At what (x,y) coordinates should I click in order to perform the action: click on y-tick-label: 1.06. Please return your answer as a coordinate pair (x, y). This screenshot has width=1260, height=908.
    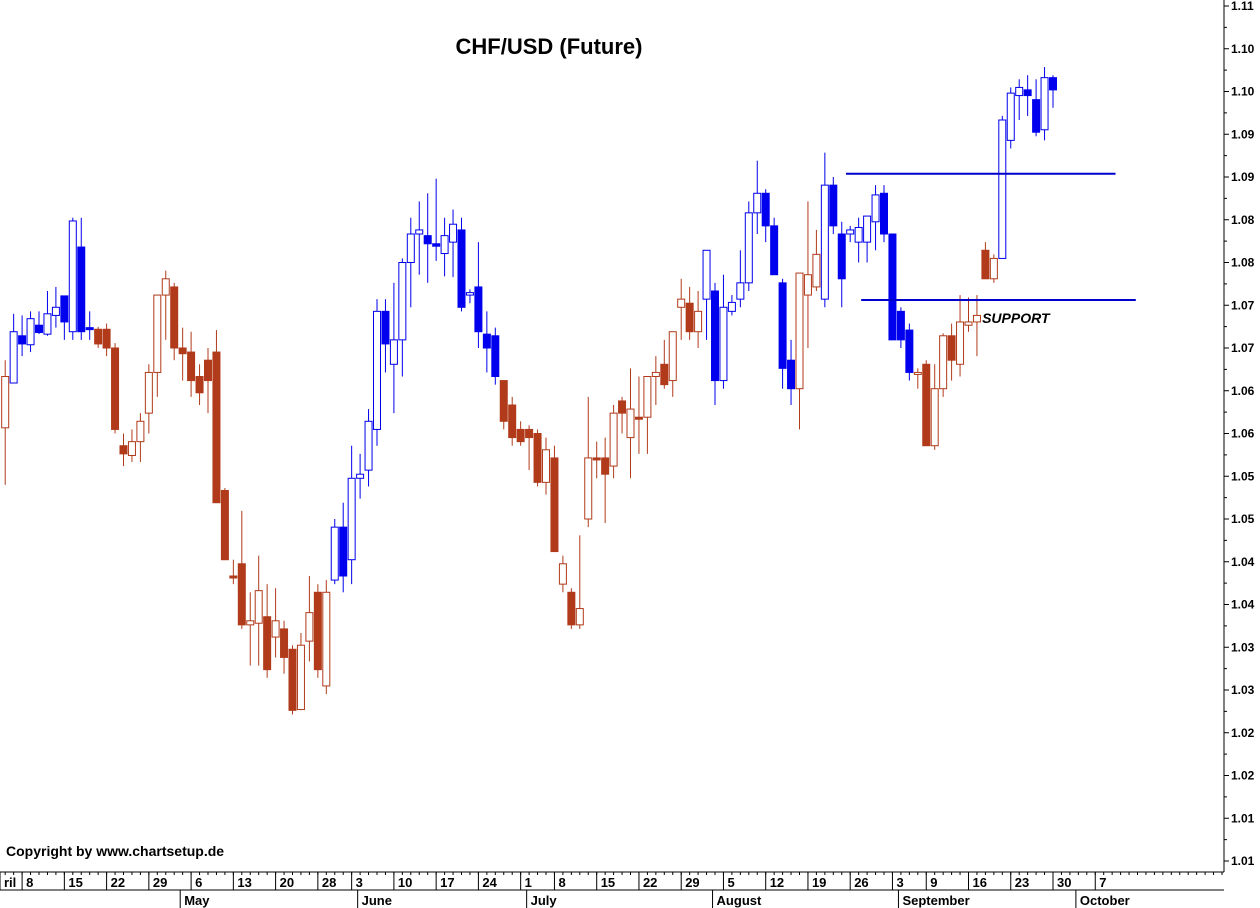
    Looking at the image, I should click on (1243, 434).